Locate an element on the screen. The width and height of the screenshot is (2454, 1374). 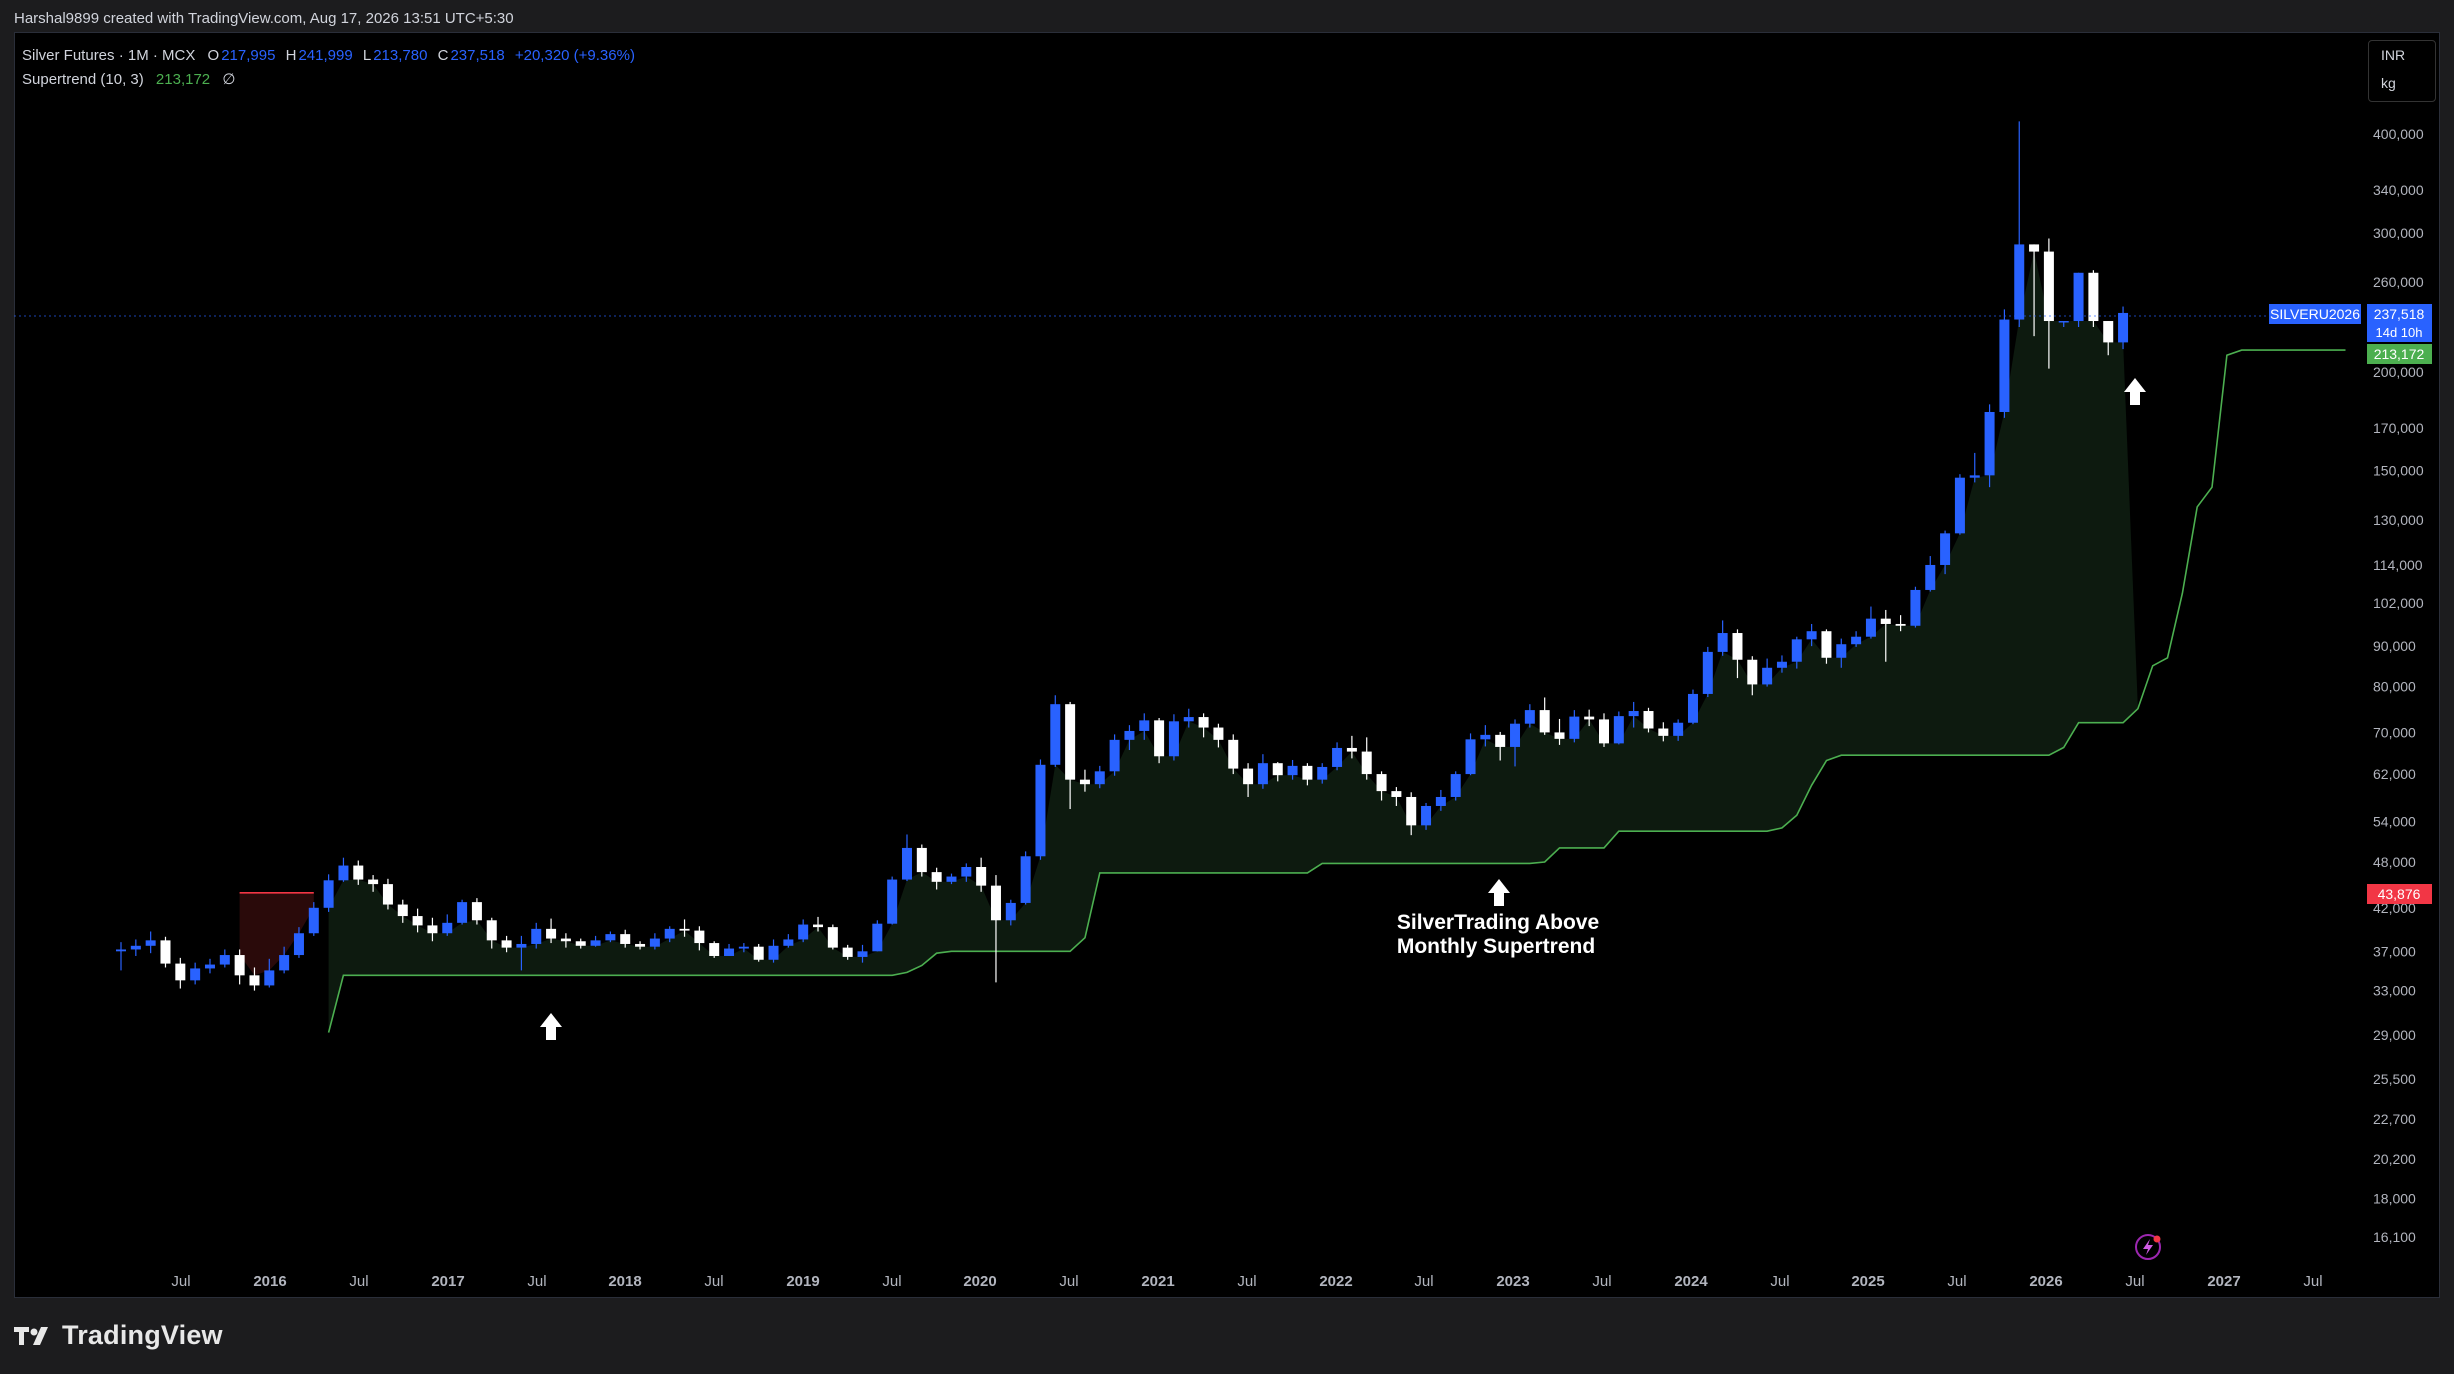
annotation-line-1: SilverTrading Above is located at coordinates (1498, 922).